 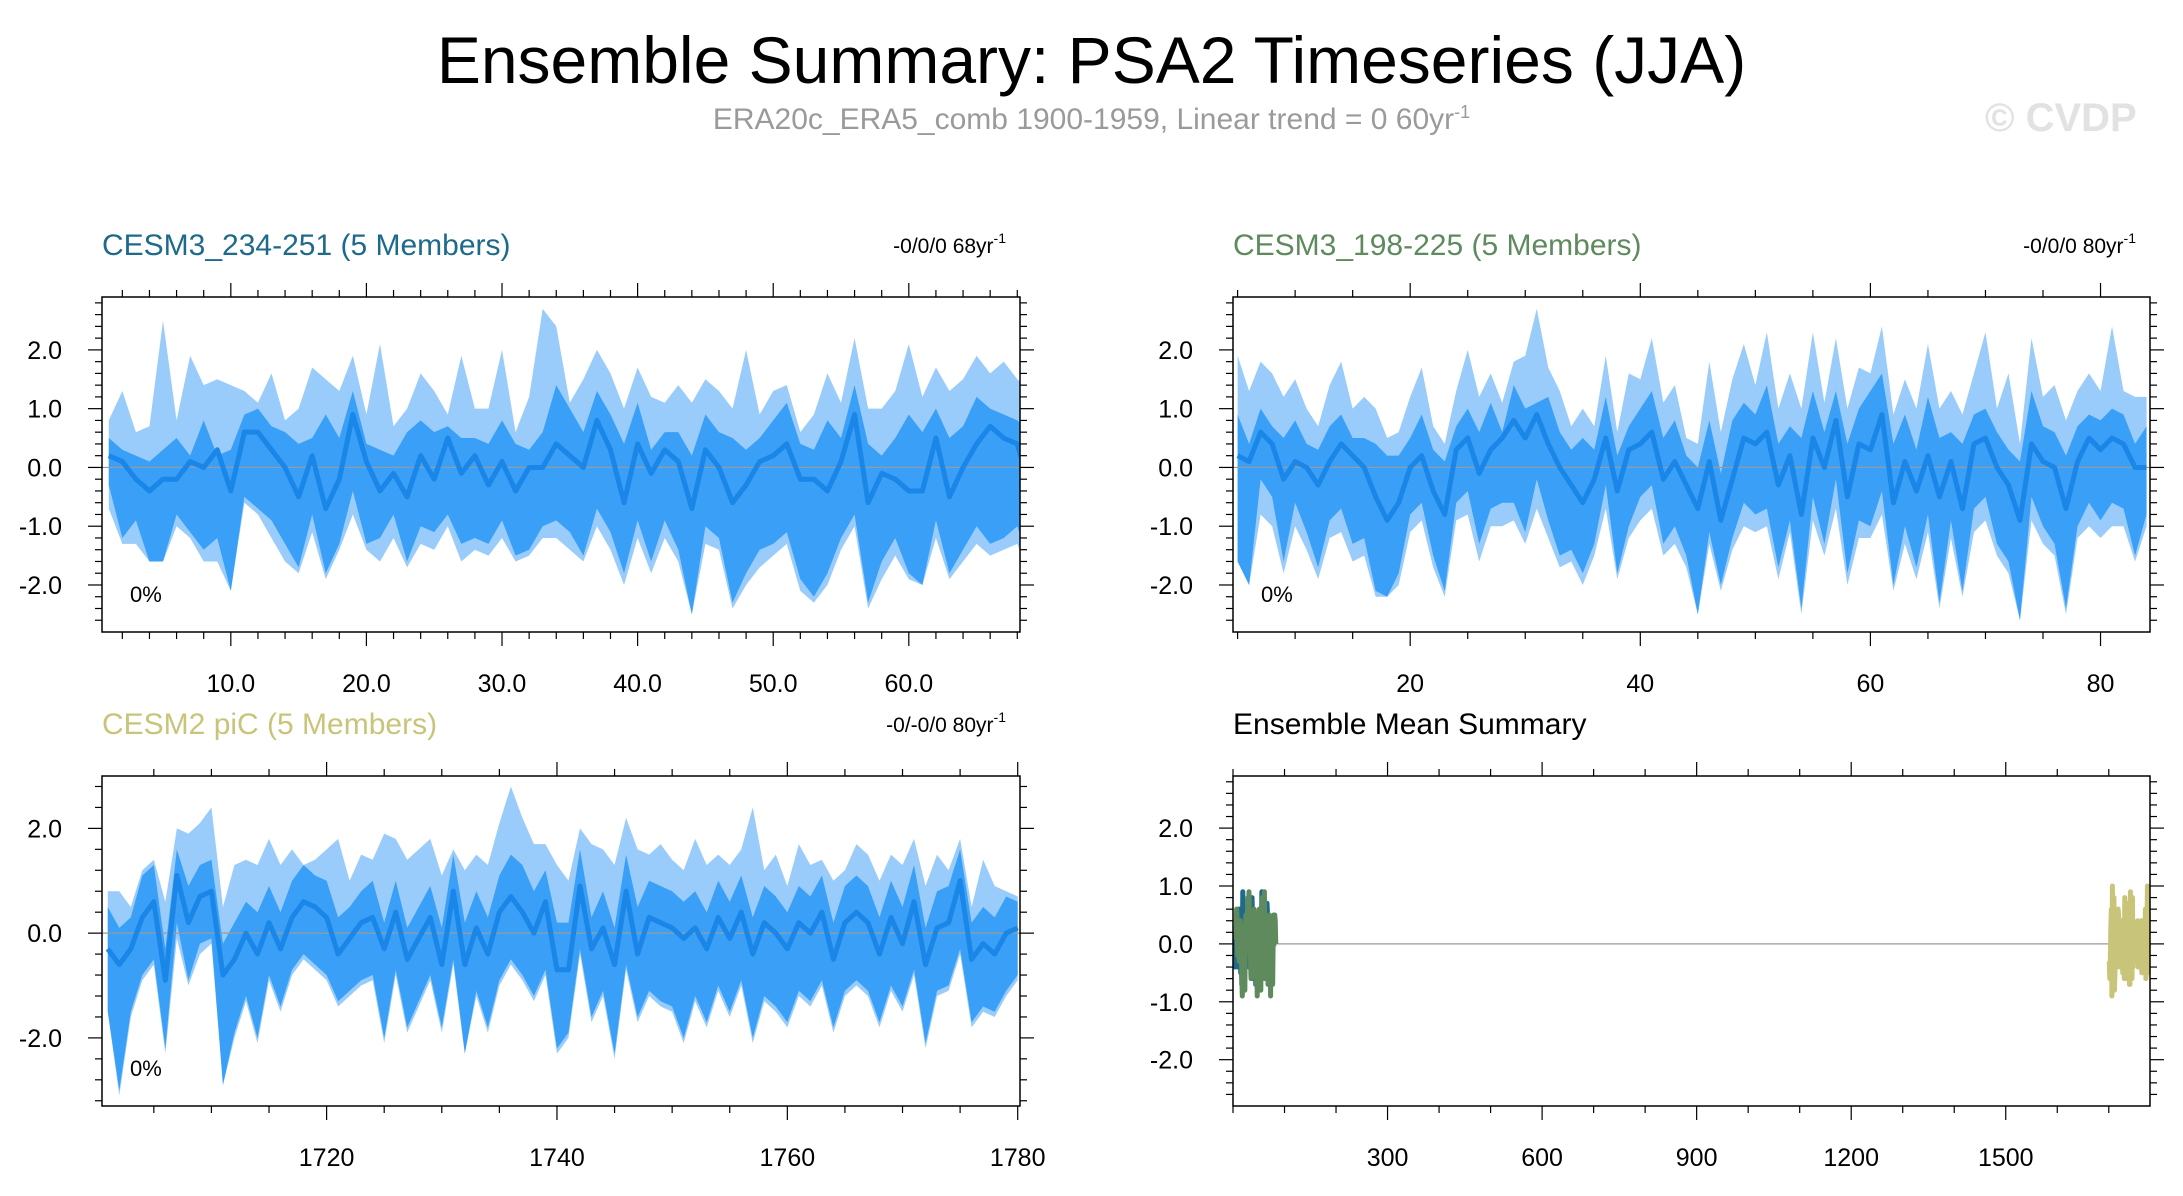 What do you see at coordinates (1409, 724) in the screenshot?
I see `panel-title: Ensemble Mean Summary` at bounding box center [1409, 724].